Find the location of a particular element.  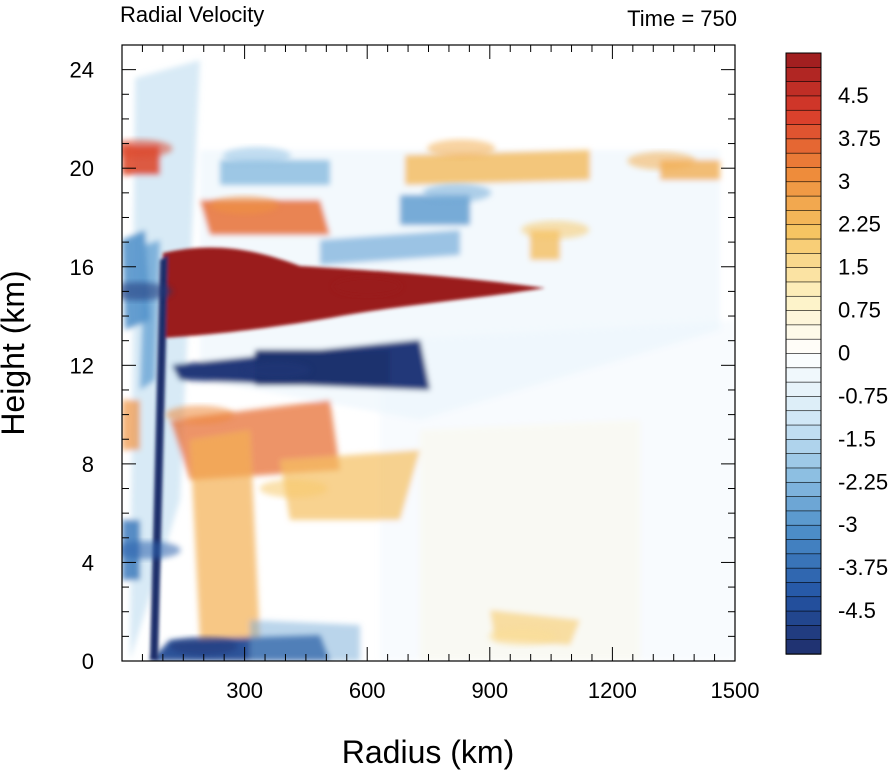

colorbar-label: 3 is located at coordinates (844, 181).